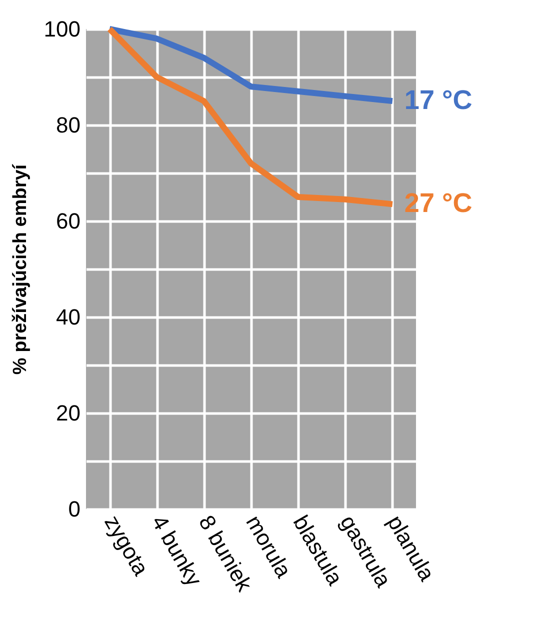 This screenshot has width=543, height=628. I want to click on series-label: 17 °C, so click(438, 100).